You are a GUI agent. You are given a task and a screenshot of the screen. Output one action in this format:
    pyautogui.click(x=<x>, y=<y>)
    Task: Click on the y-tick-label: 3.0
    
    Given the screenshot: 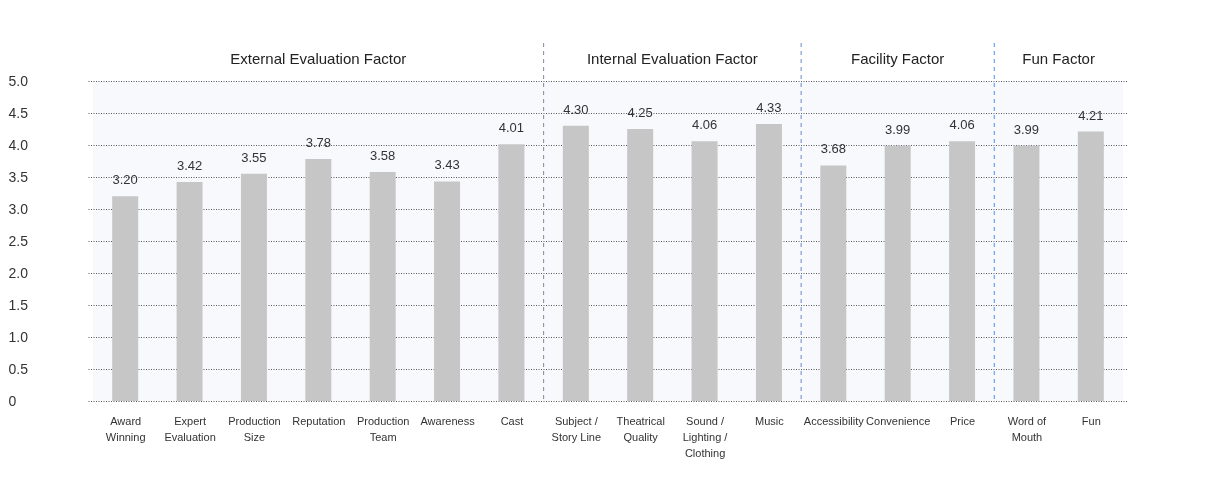 What is the action you would take?
    pyautogui.click(x=18, y=208)
    